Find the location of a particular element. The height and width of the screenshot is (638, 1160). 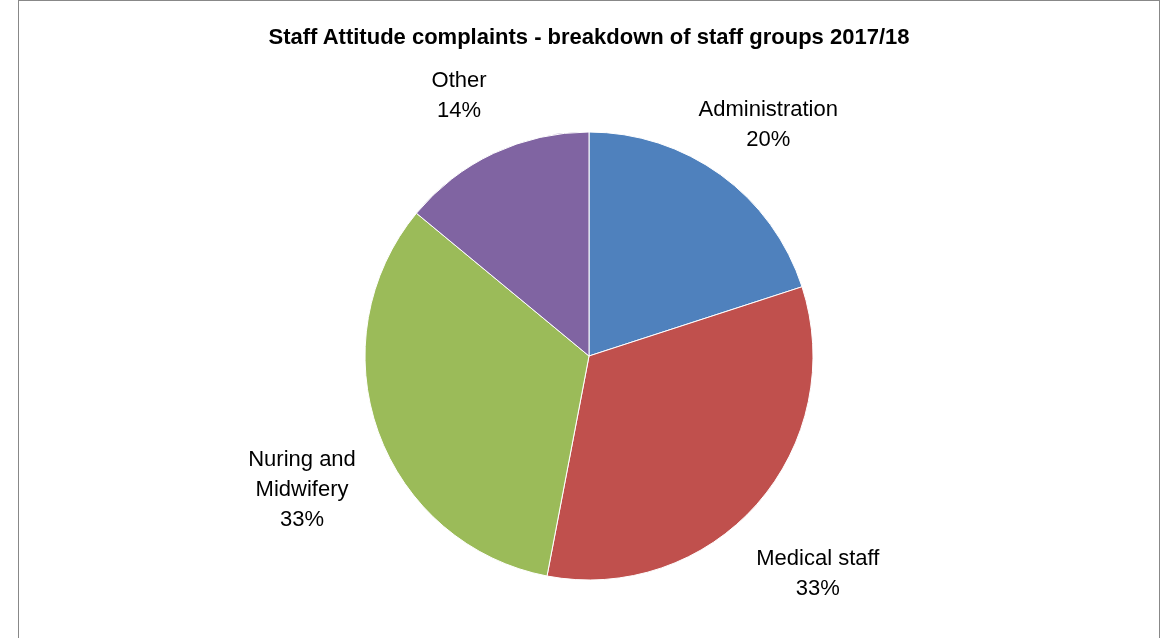

slice-label: Other is located at coordinates (459, 80).